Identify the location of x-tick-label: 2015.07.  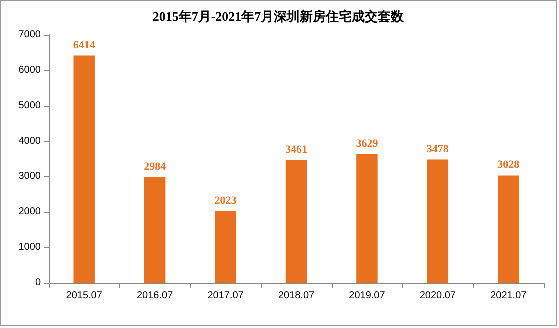
(84, 296).